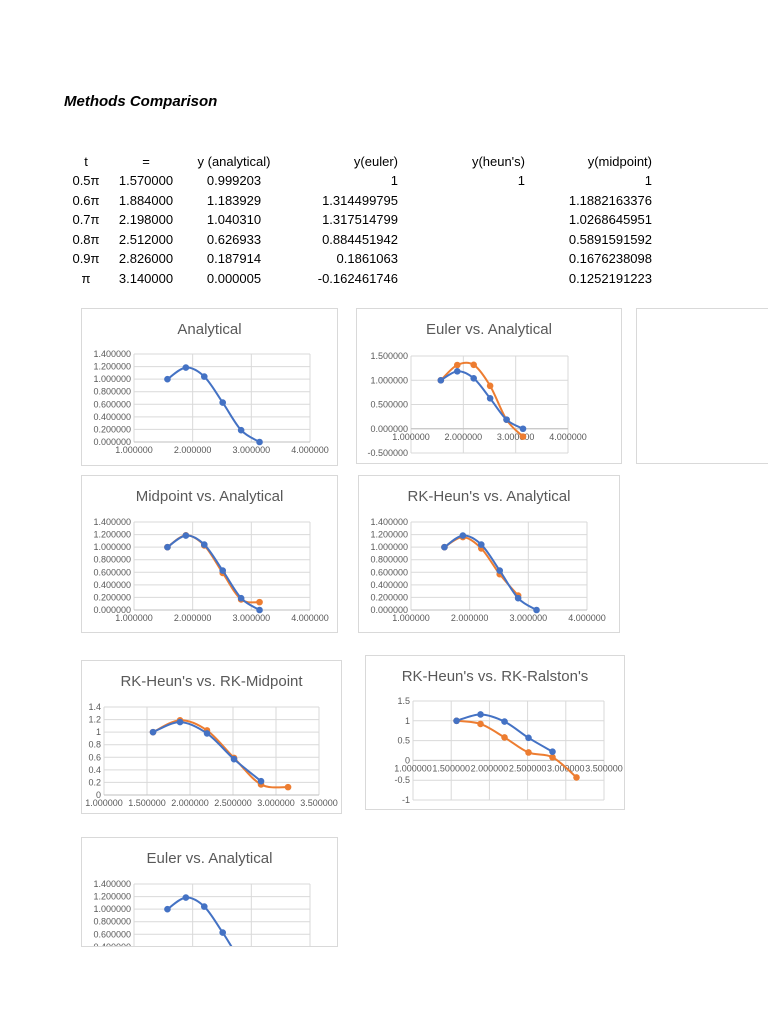  What do you see at coordinates (521, 181) in the screenshot?
I see `table-cell: 1` at bounding box center [521, 181].